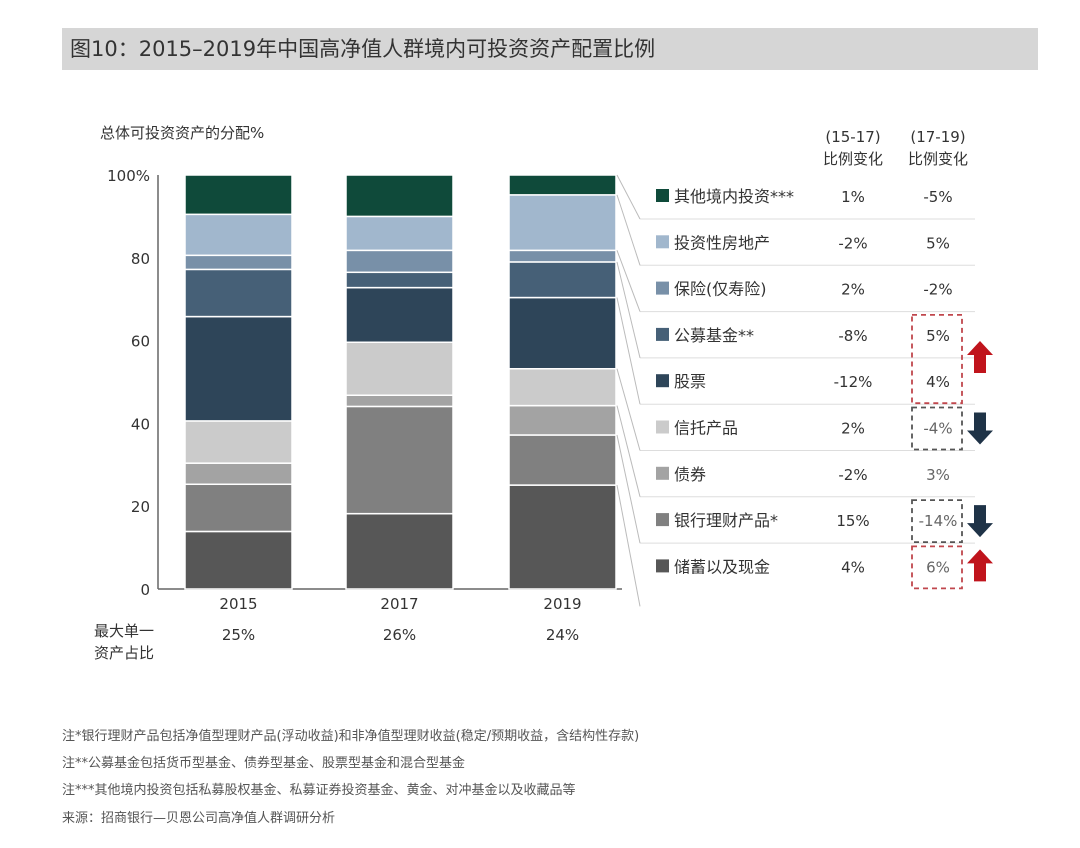 This screenshot has height=848, width=1080. What do you see at coordinates (722, 242) in the screenshot?
I see `legend-label: 投资性房地产` at bounding box center [722, 242].